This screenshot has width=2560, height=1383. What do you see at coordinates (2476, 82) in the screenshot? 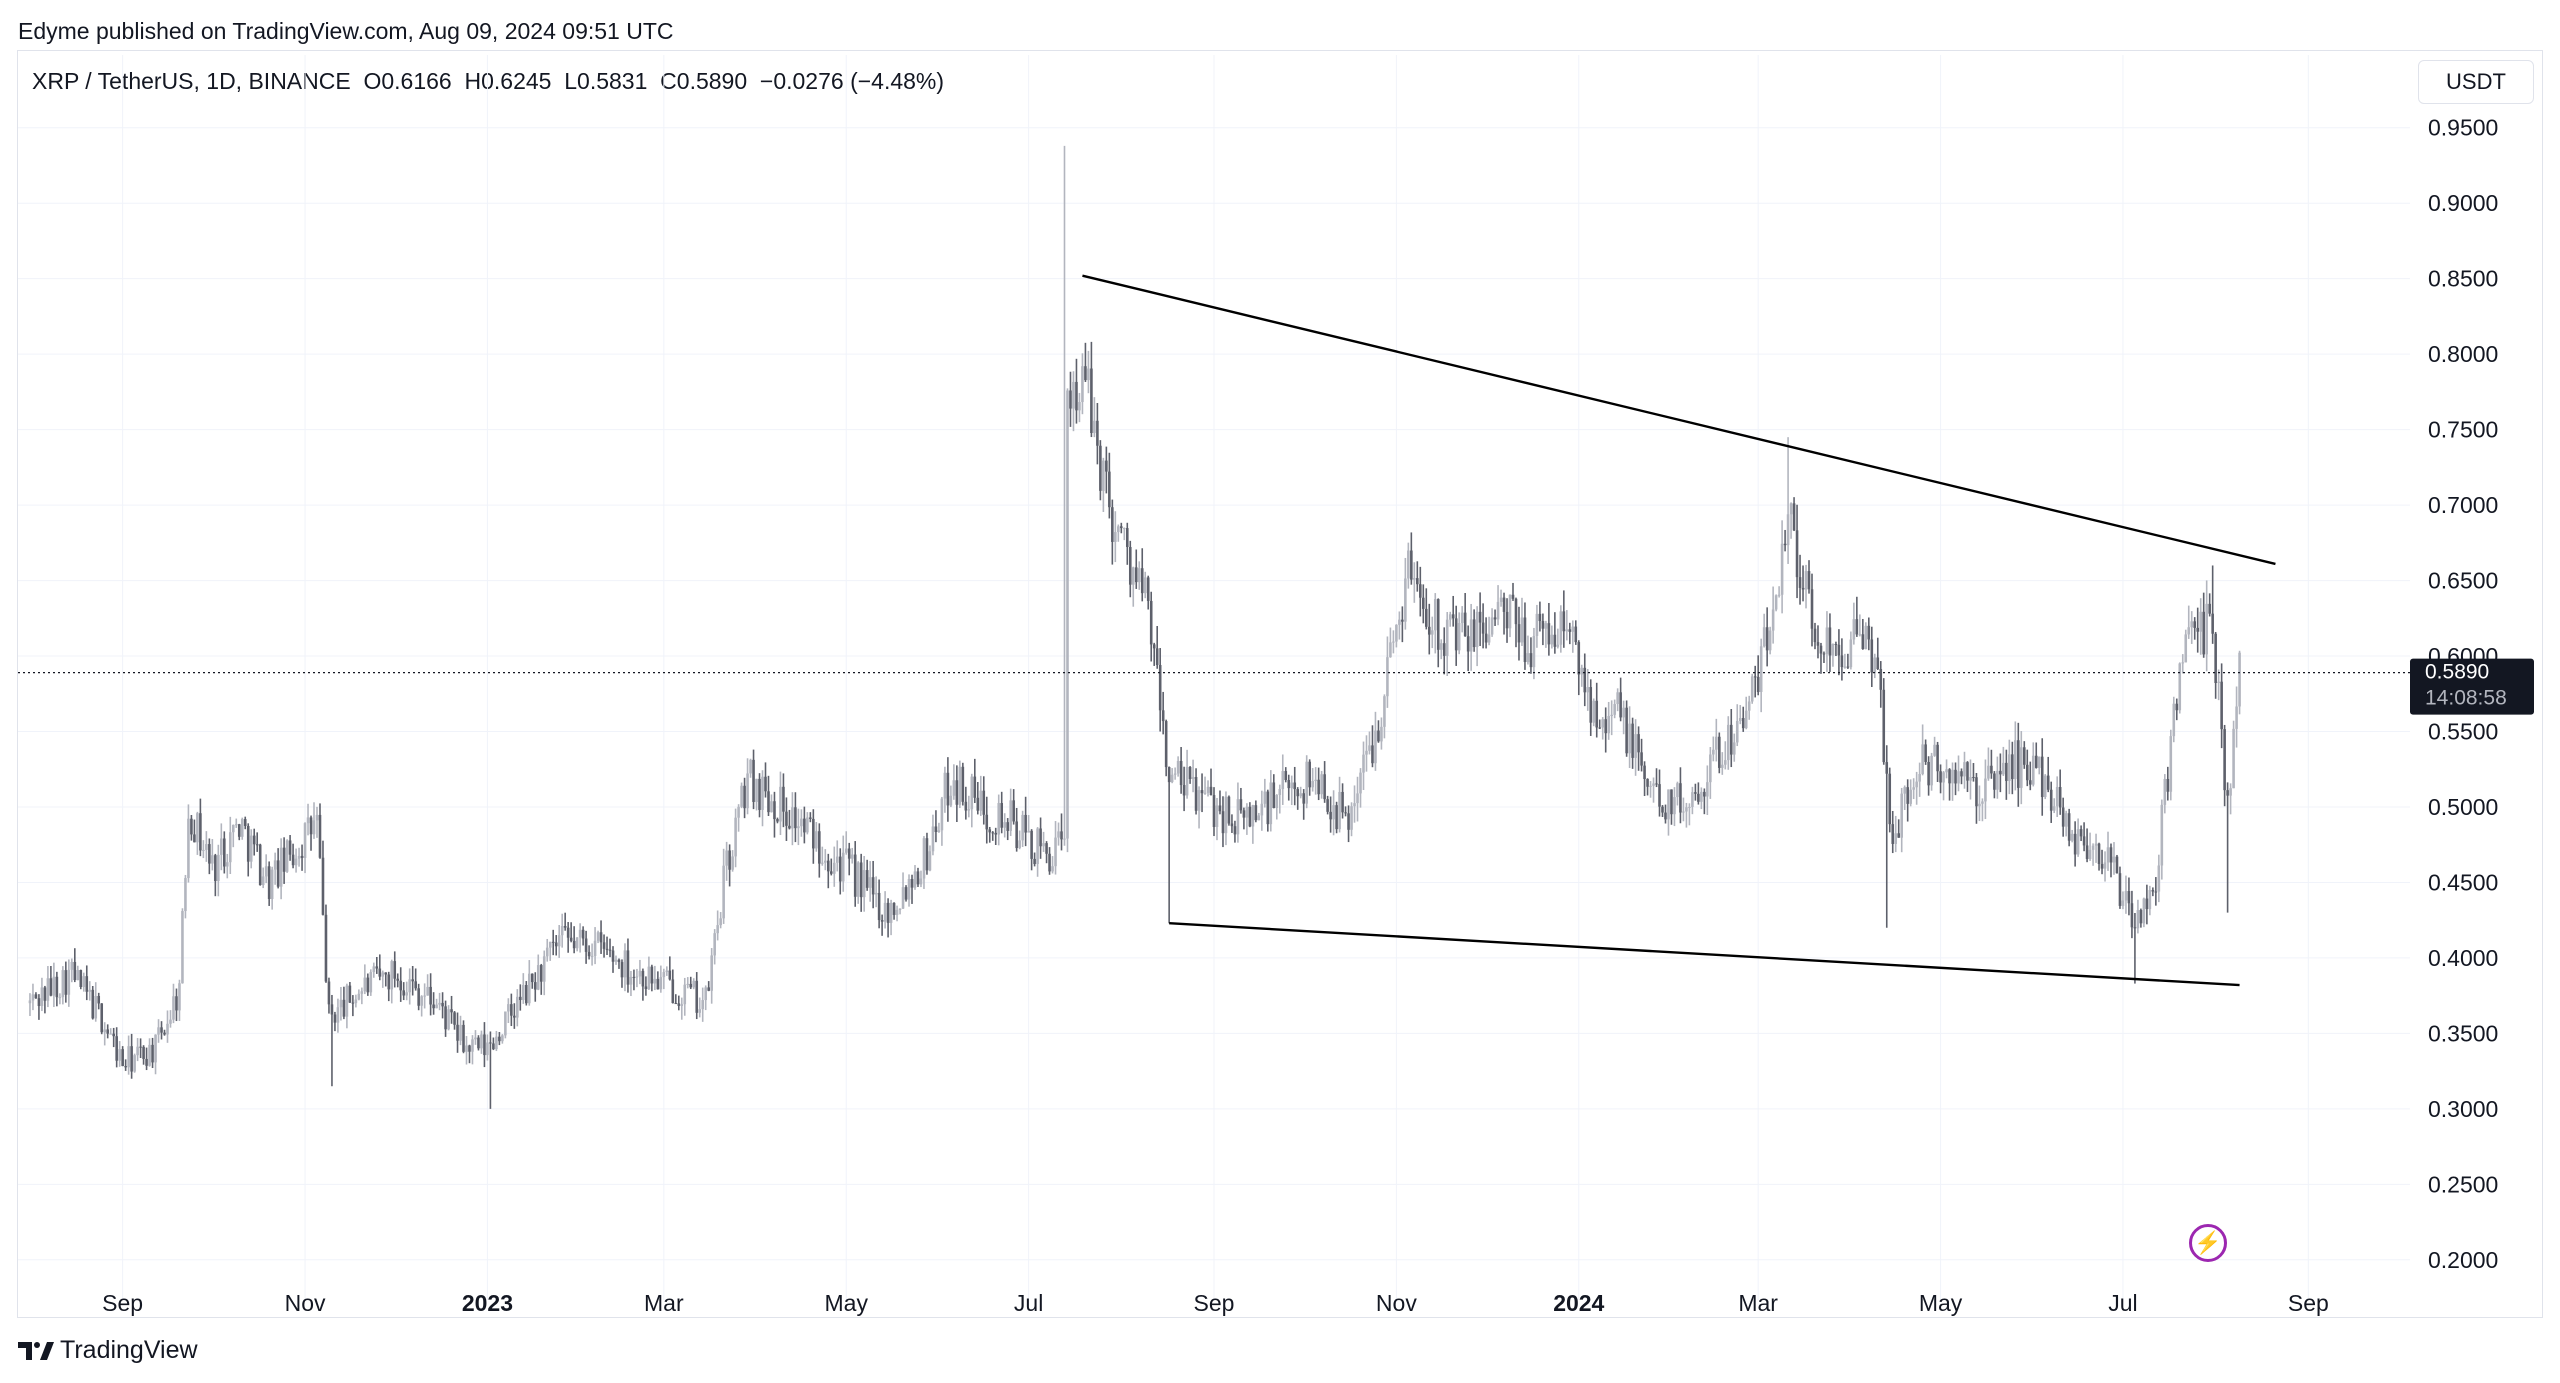
I see `currency-button: USDT` at bounding box center [2476, 82].